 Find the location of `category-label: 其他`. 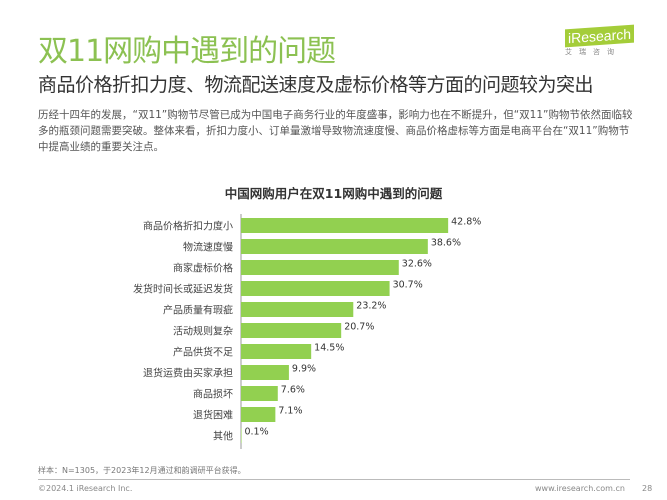

category-label: 其他 is located at coordinates (223, 436).